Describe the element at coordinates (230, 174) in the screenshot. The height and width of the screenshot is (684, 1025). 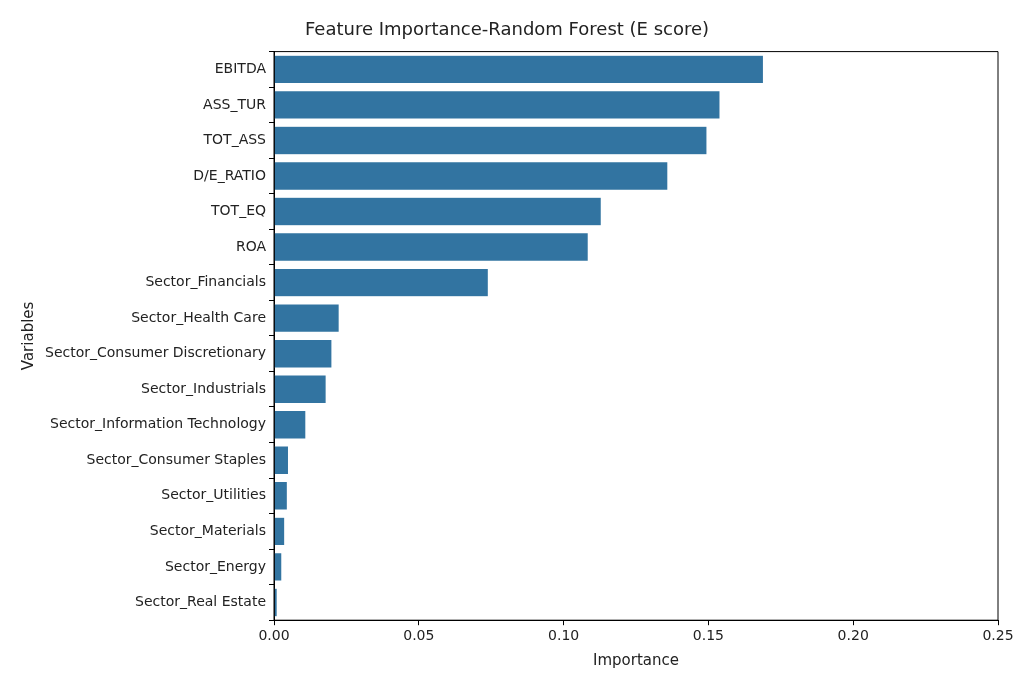
I see `y-tick-label: D/E_RATIO` at that location.